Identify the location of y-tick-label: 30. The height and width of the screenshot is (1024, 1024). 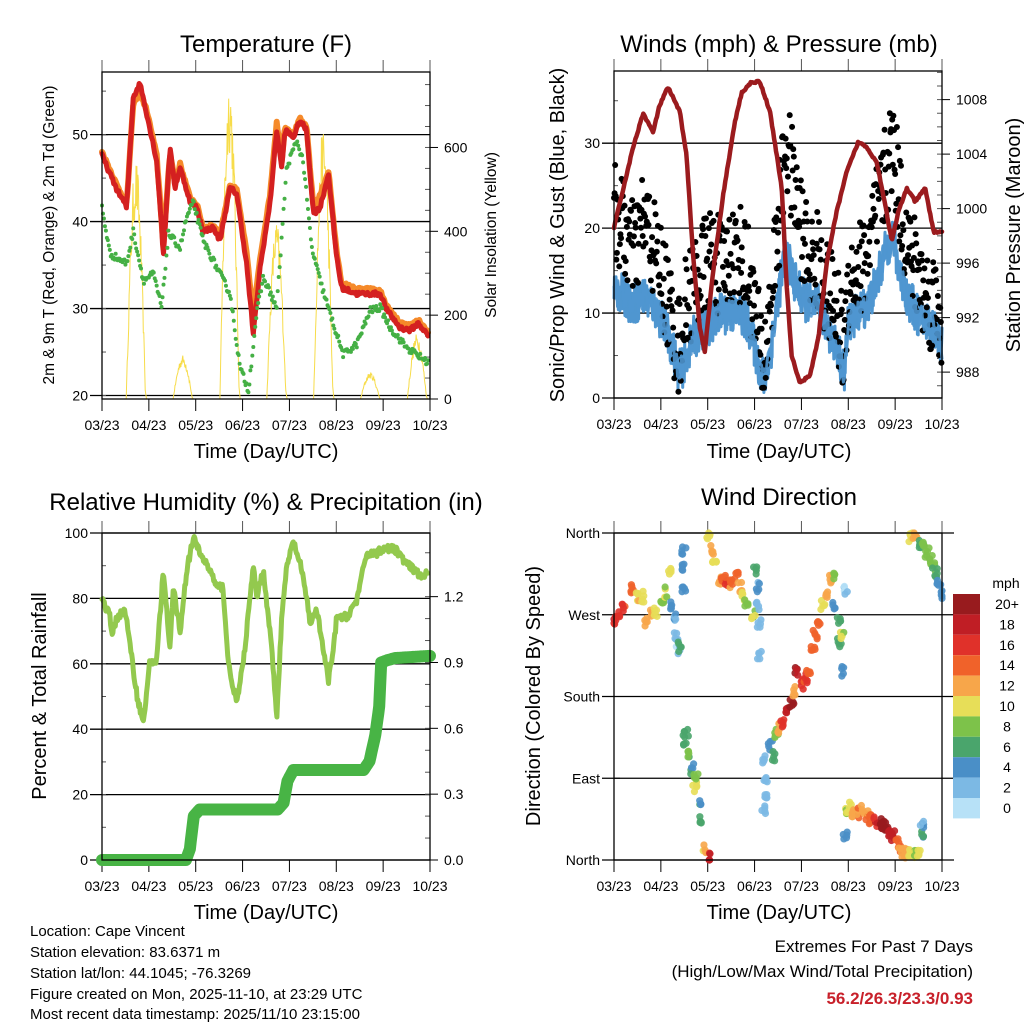
(592, 143).